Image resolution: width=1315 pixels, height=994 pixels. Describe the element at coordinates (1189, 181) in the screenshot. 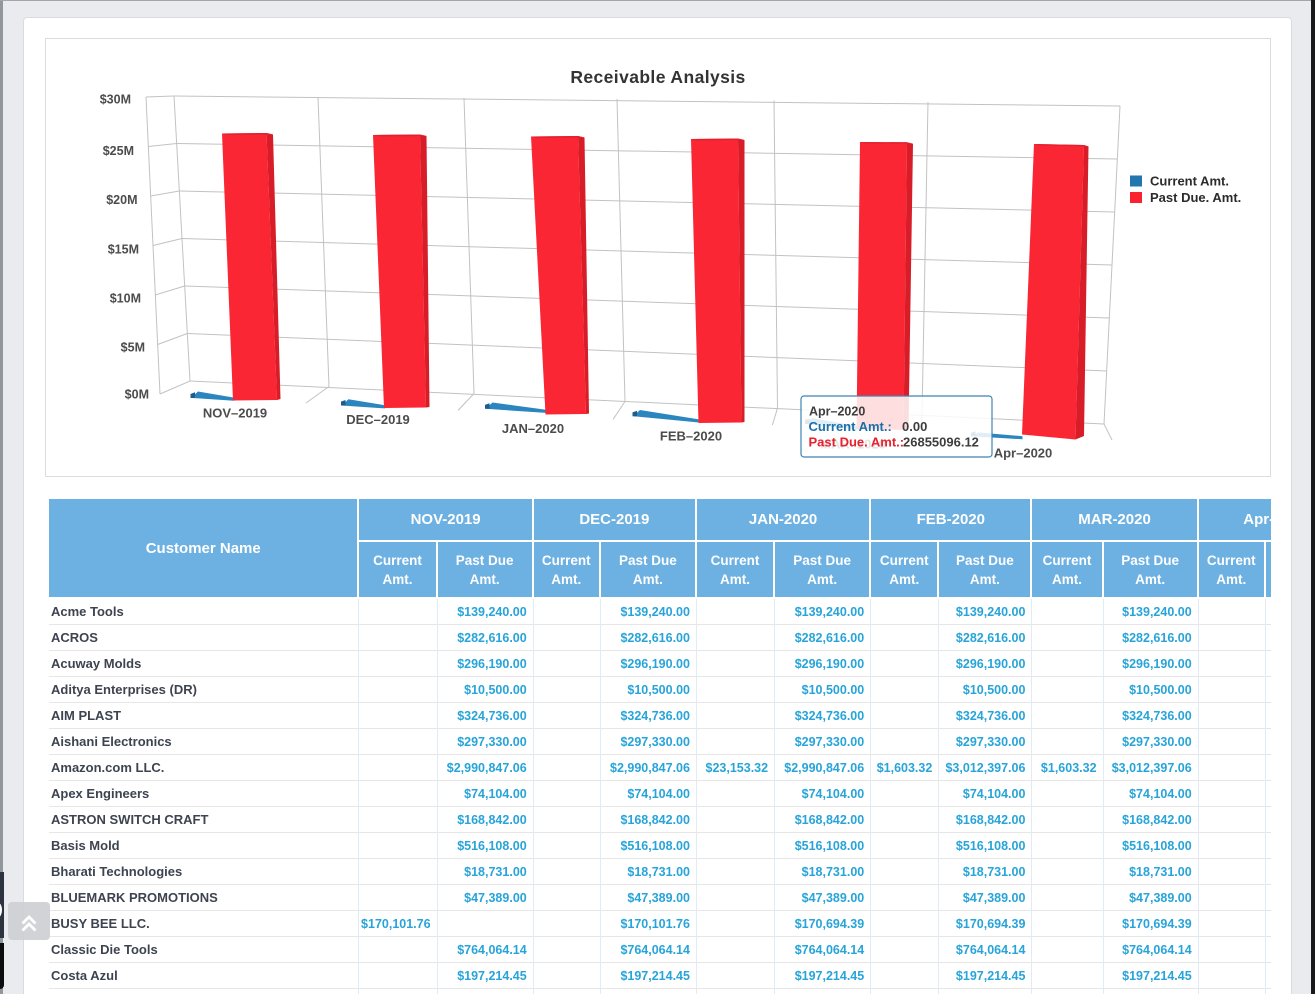

I see `svg-text: Current Amt.` at that location.